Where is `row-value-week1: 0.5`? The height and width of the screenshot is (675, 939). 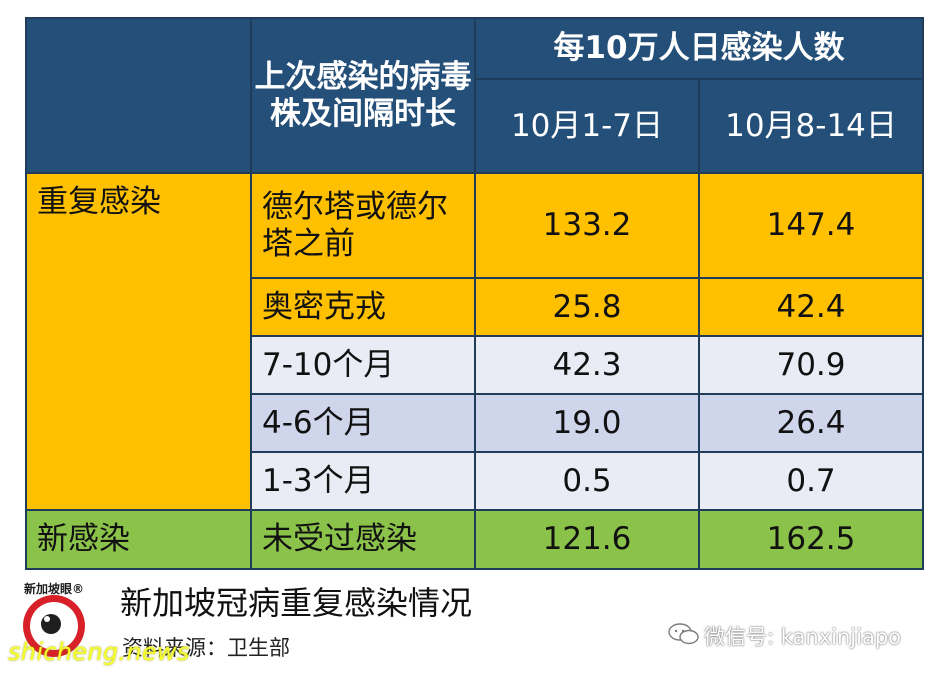 row-value-week1: 0.5 is located at coordinates (587, 481).